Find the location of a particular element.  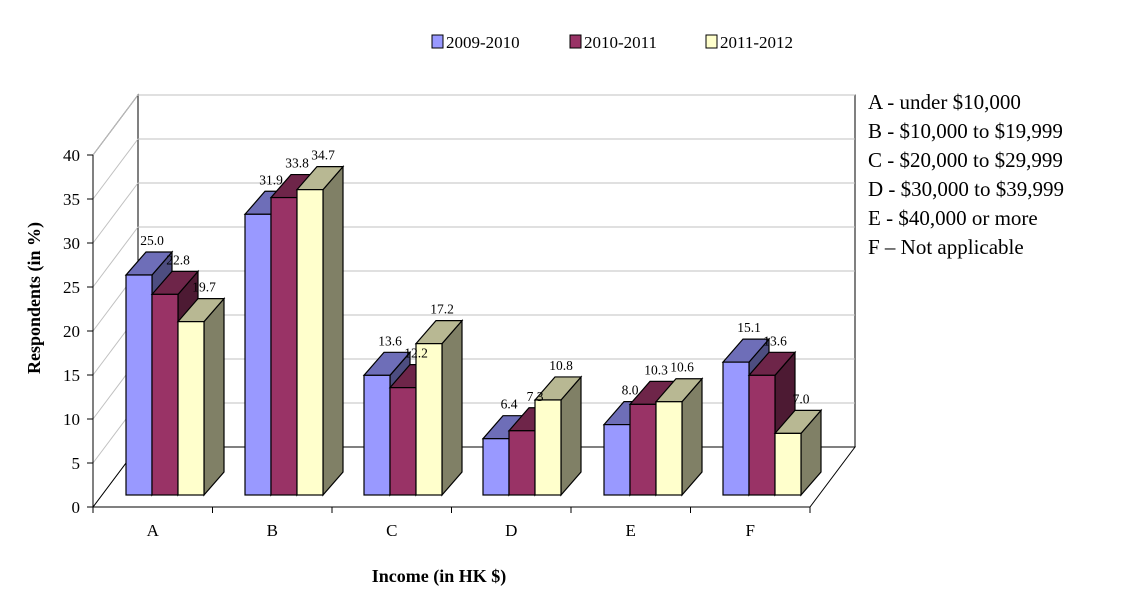

category-key-line: E - $40,000 or more is located at coordinates (953, 218).